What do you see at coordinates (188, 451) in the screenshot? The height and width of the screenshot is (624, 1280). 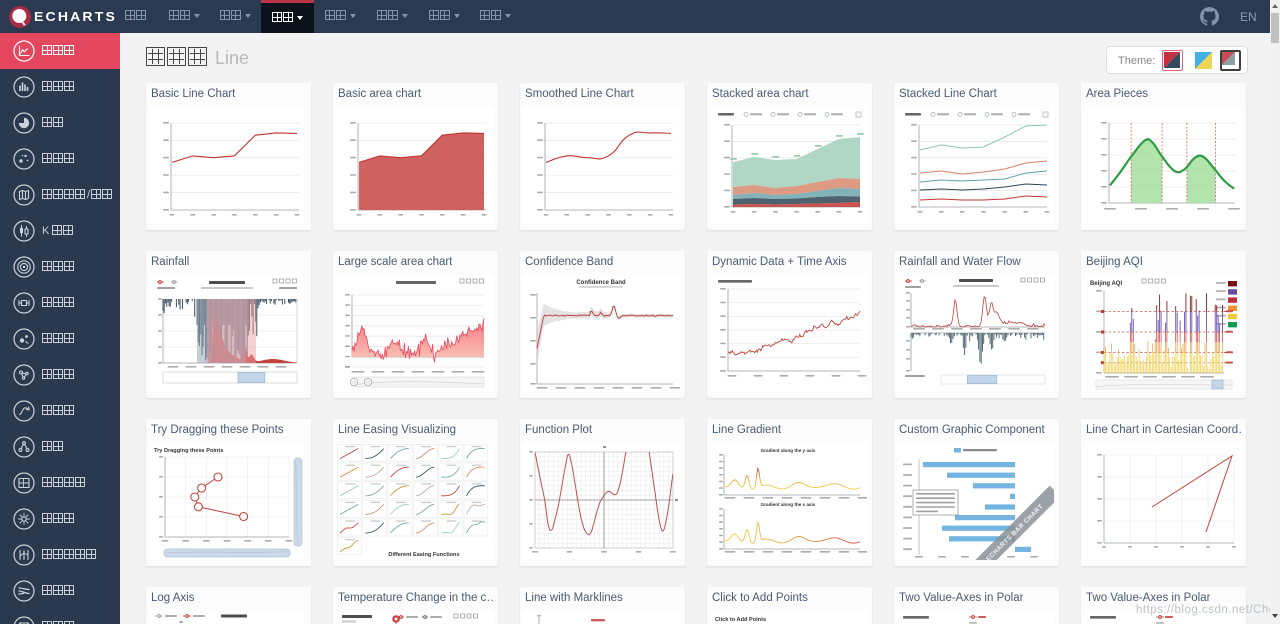 I see `svg-text: Try Dragging these Points` at bounding box center [188, 451].